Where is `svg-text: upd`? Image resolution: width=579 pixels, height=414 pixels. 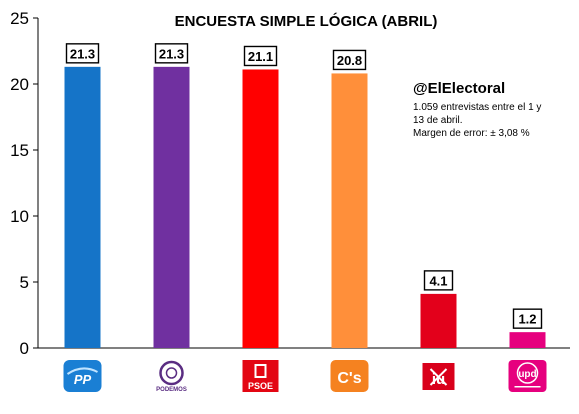 svg-text: upd is located at coordinates (527, 374).